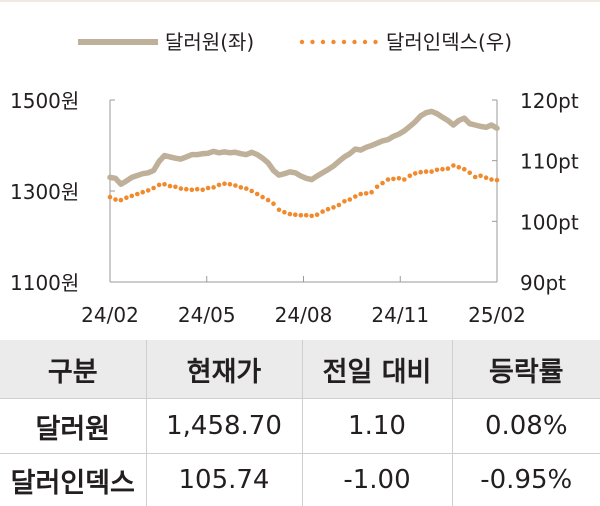 This screenshot has height=506, width=600. What do you see at coordinates (543, 283) in the screenshot?
I see `y-right-tick-label: 90pt` at bounding box center [543, 283].